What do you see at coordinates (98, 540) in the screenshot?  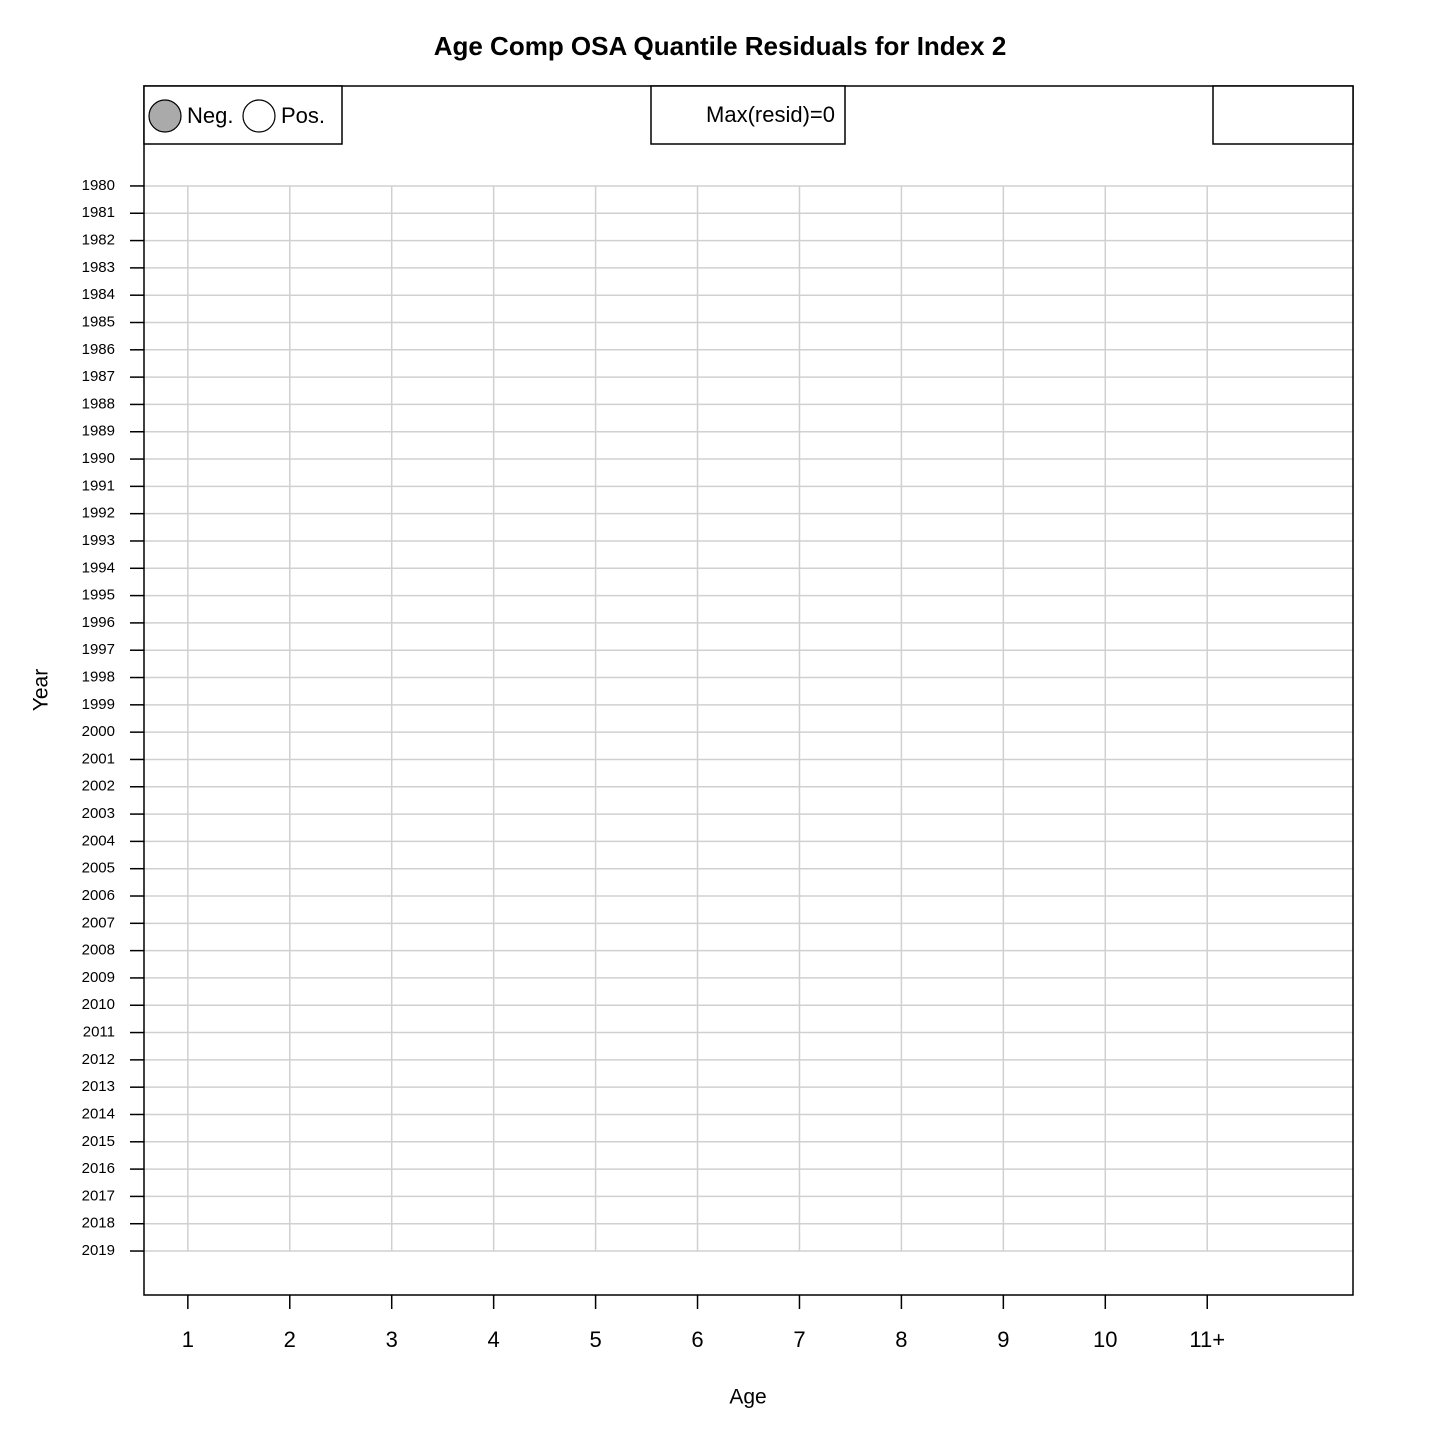 I see `y-tick-label: 1993` at bounding box center [98, 540].